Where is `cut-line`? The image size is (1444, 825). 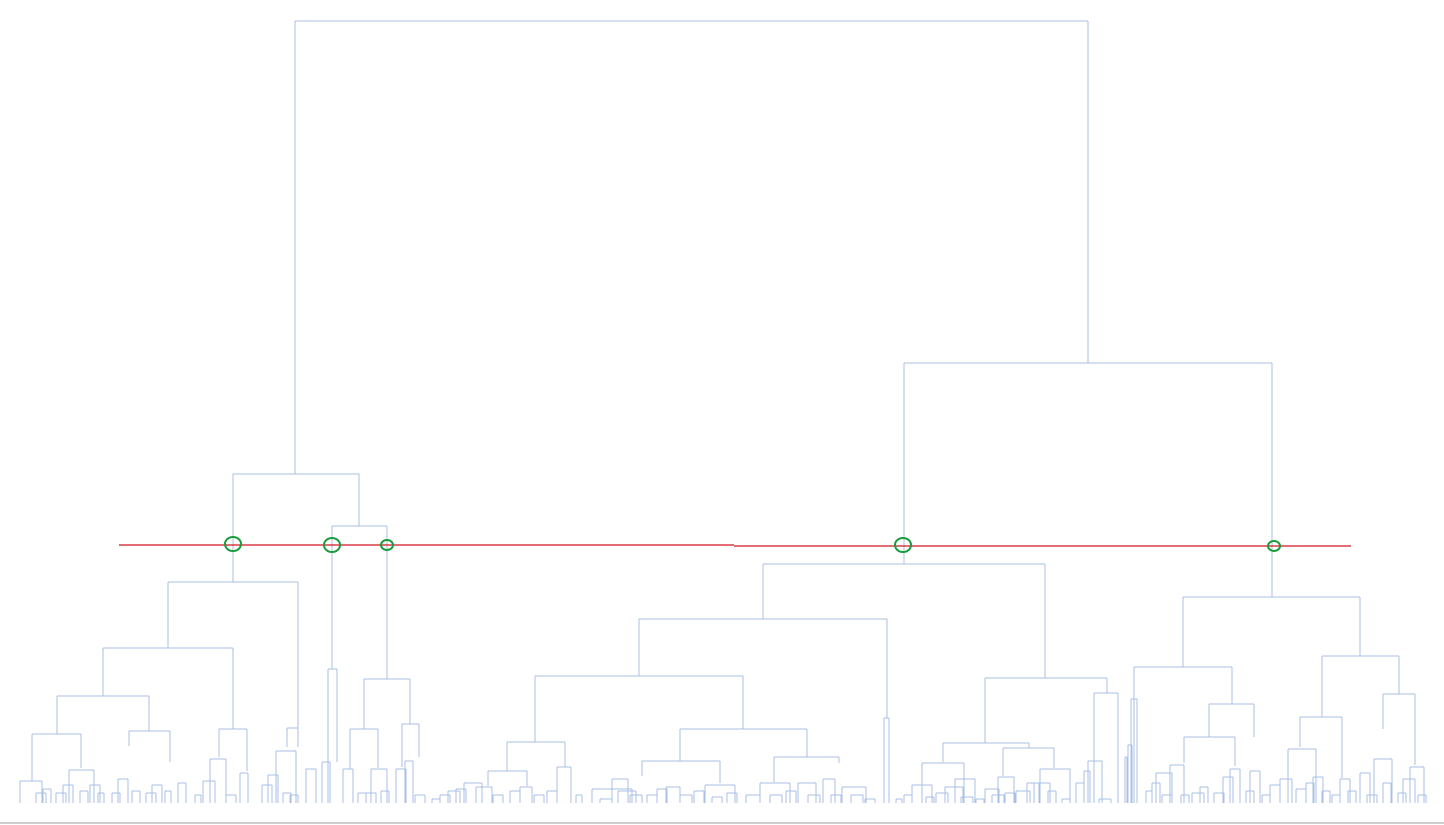 cut-line is located at coordinates (735, 545).